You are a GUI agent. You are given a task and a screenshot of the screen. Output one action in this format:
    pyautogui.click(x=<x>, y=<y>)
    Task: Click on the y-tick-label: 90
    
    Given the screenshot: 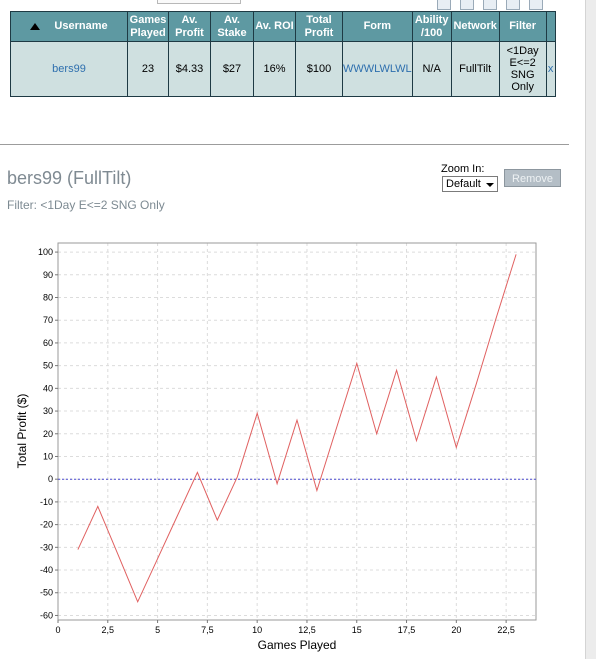 What is the action you would take?
    pyautogui.click(x=48, y=275)
    